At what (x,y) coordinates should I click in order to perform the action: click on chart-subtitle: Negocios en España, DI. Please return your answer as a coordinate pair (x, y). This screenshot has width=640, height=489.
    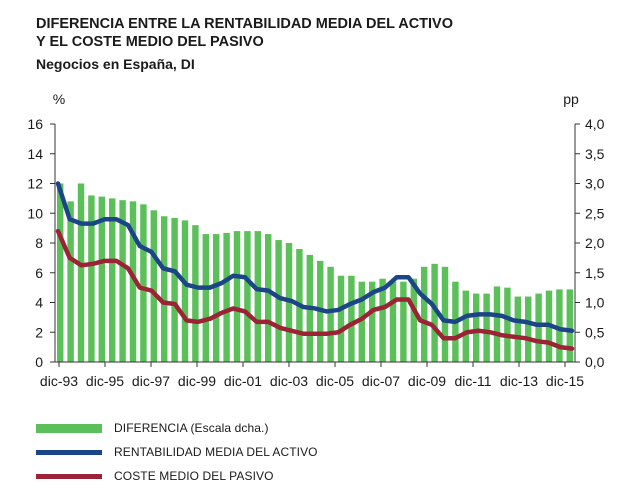
    Looking at the image, I should click on (115, 64).